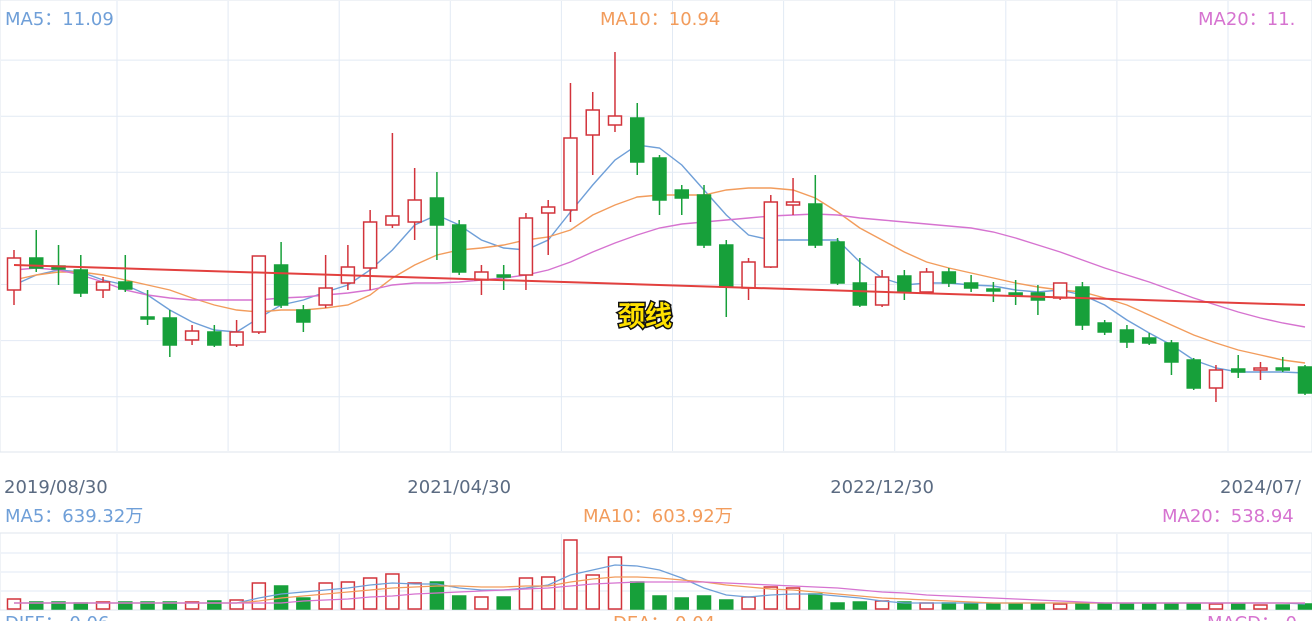 The width and height of the screenshot is (1312, 621). Describe the element at coordinates (659, 592) in the screenshot. I see `volume-ma-line` at that location.